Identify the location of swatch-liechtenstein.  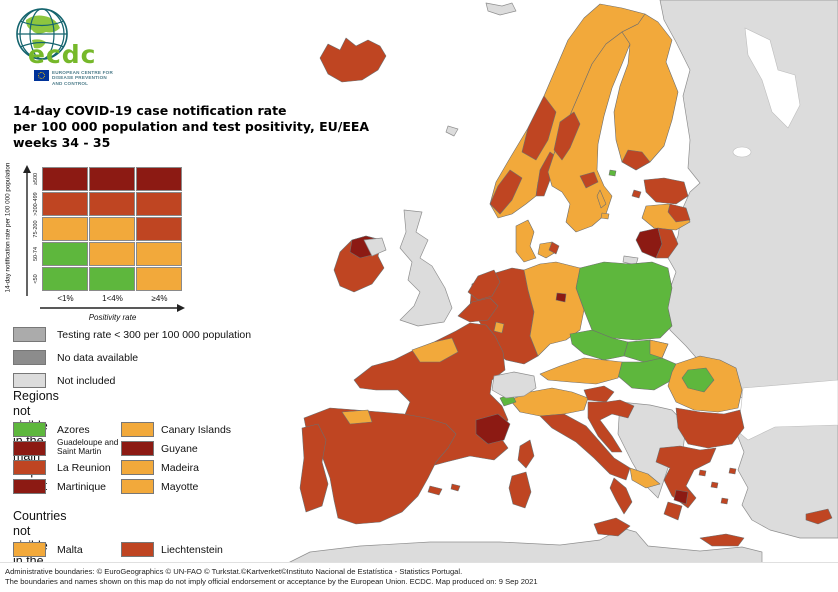
(137, 549).